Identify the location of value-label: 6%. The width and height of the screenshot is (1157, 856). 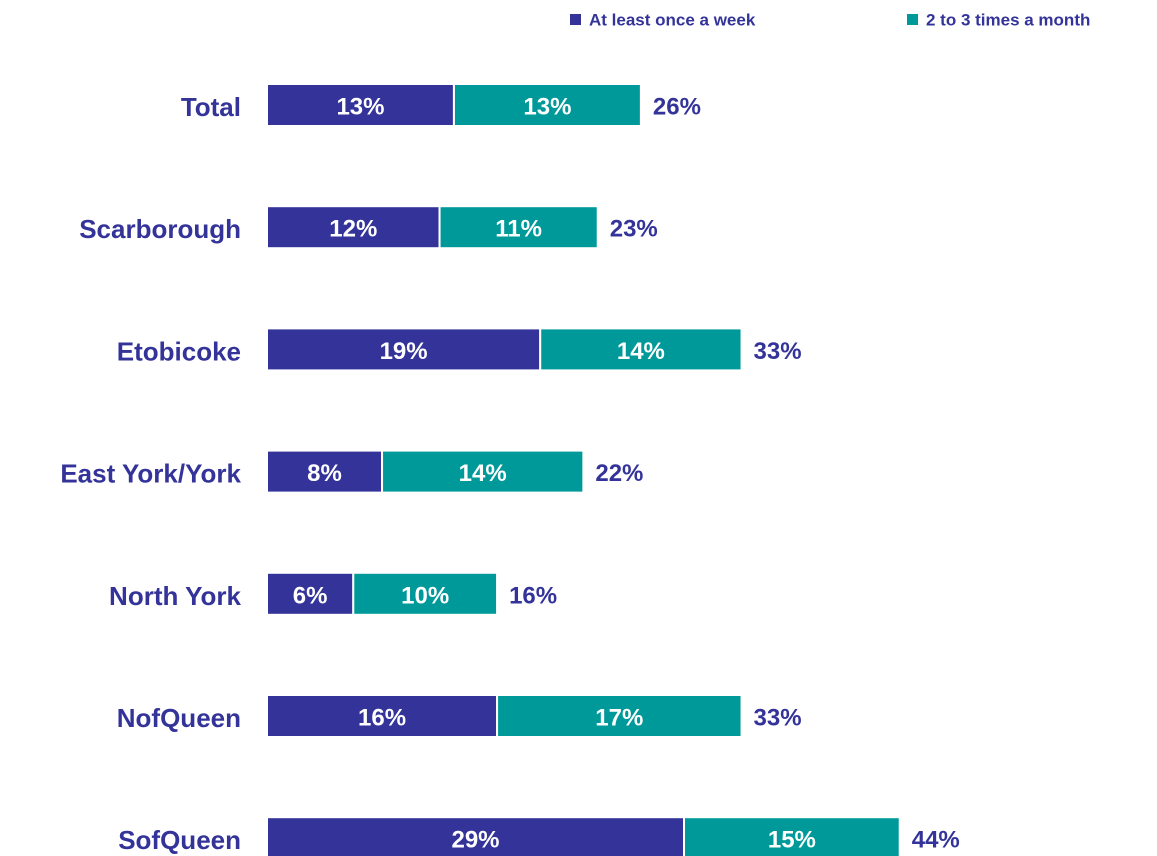
(310, 595).